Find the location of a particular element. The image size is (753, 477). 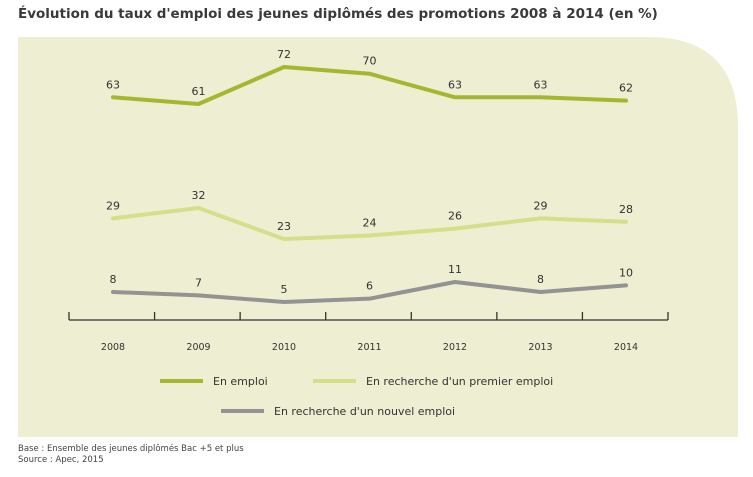

series-line-premier-emploi is located at coordinates (369, 223).